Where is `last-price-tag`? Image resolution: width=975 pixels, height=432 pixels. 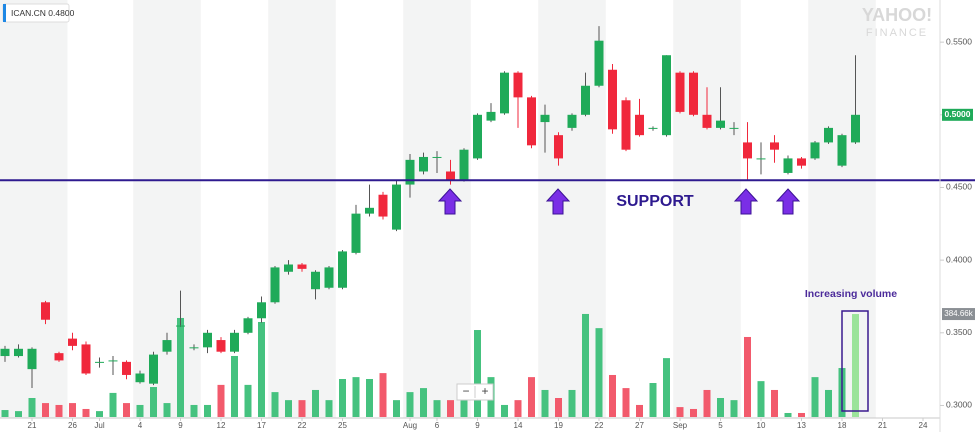 last-price-tag is located at coordinates (957, 114).